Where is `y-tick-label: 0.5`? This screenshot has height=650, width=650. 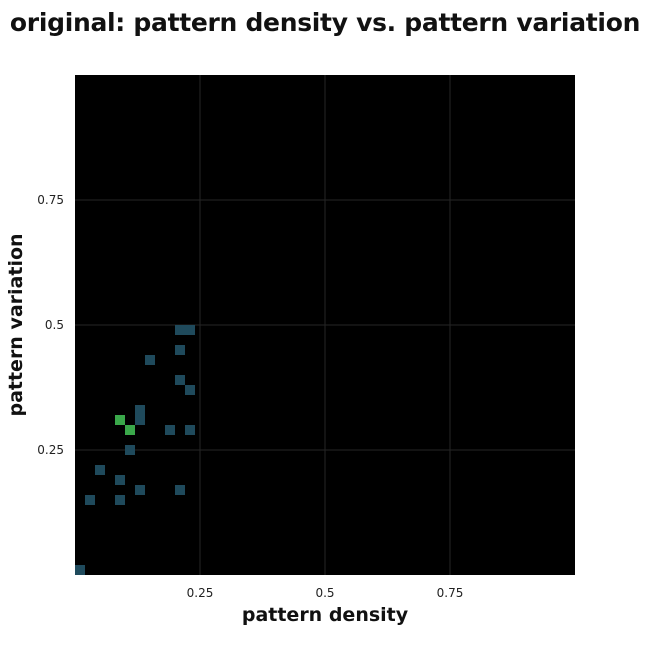
y-tick-label: 0.5 is located at coordinates (54, 325).